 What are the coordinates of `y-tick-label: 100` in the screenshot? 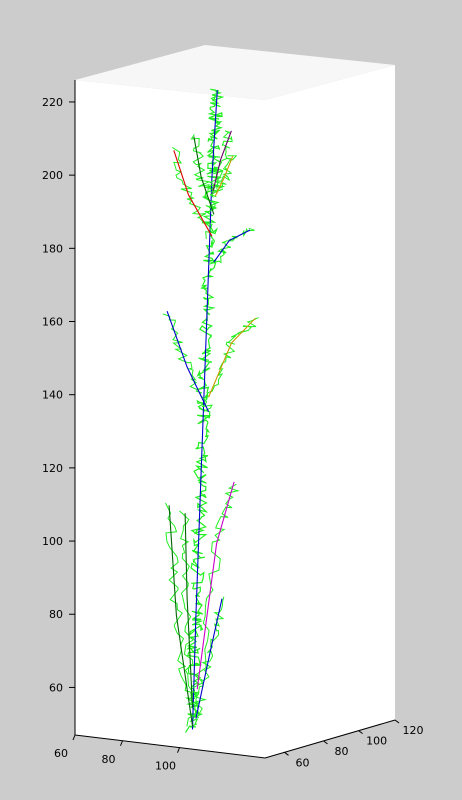 It's located at (376, 741).